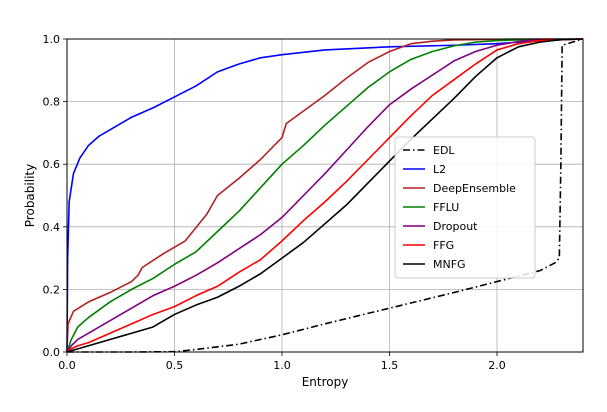 Image resolution: width=607 pixels, height=412 pixels. Describe the element at coordinates (282, 365) in the screenshot. I see `x-tick-label: 1.0` at that location.